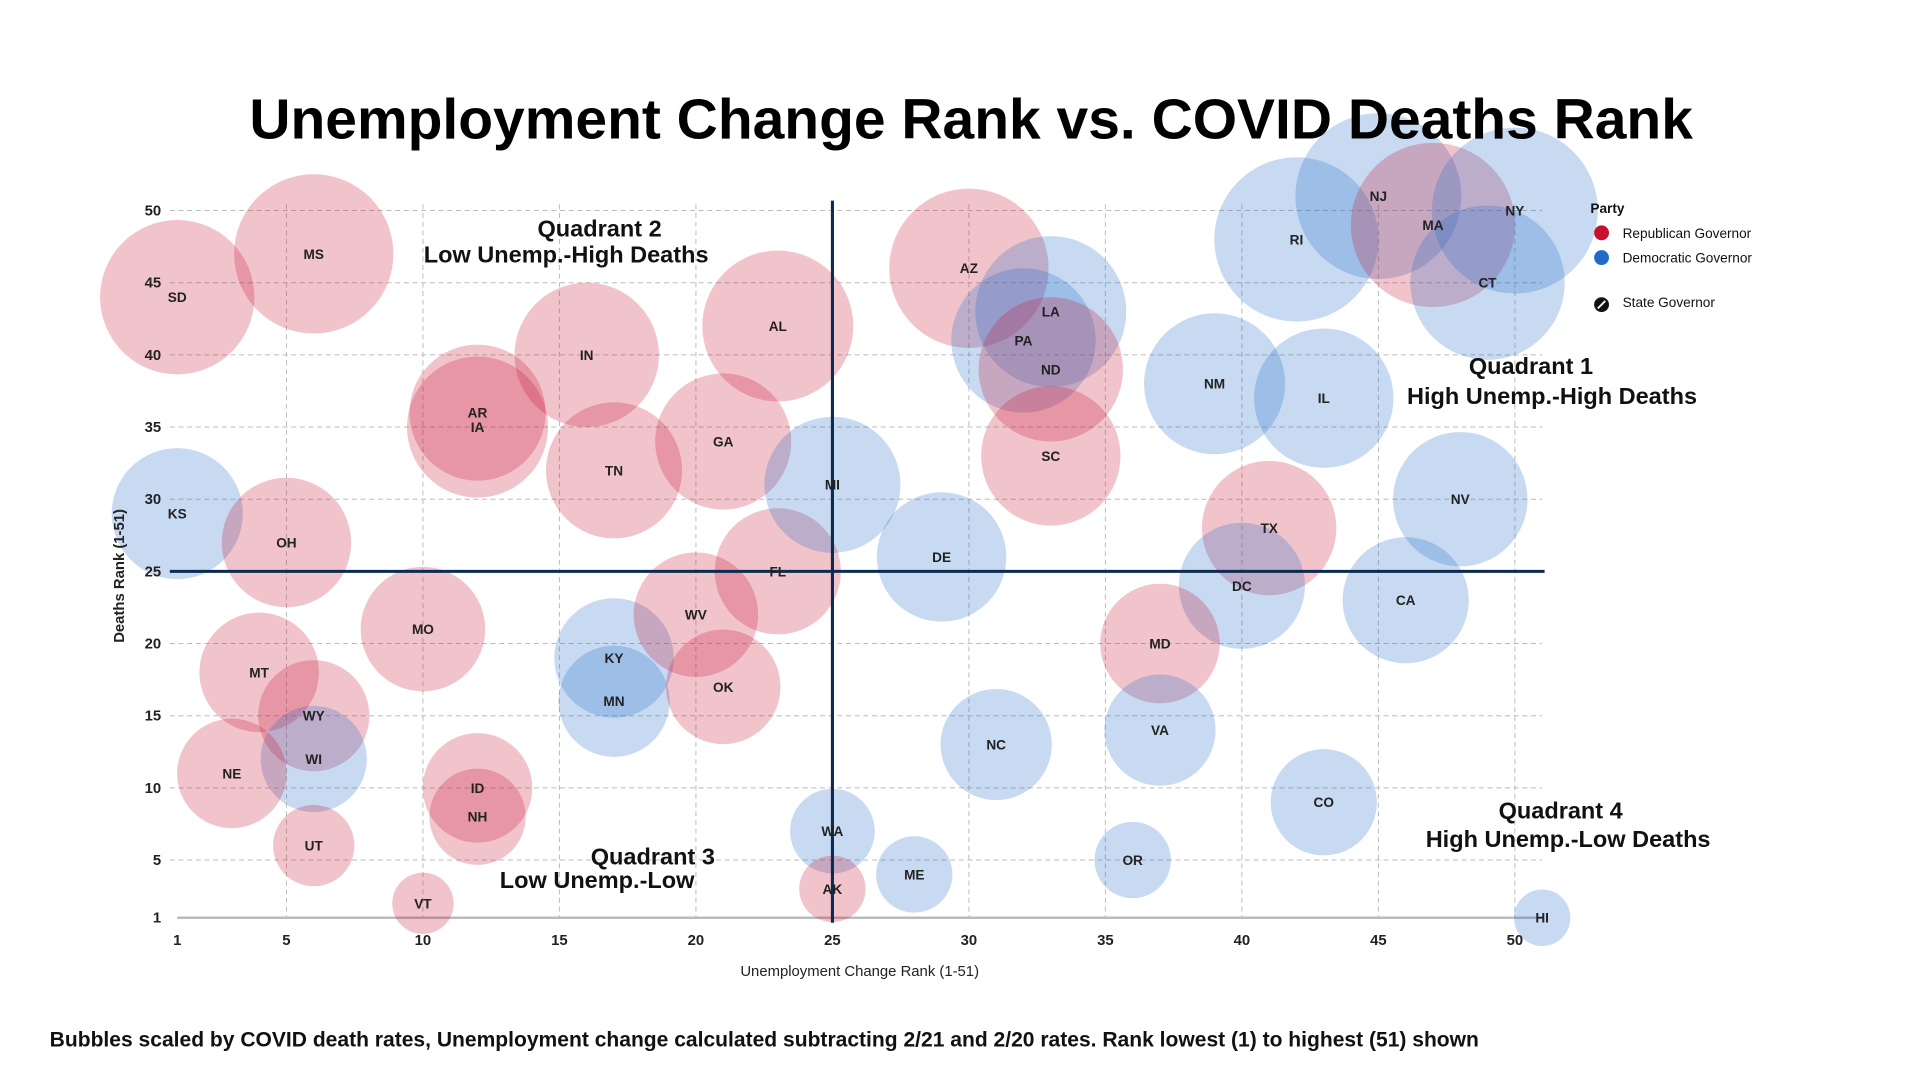  Describe the element at coordinates (1515, 941) in the screenshot. I see `x-tick-label: 50` at that location.